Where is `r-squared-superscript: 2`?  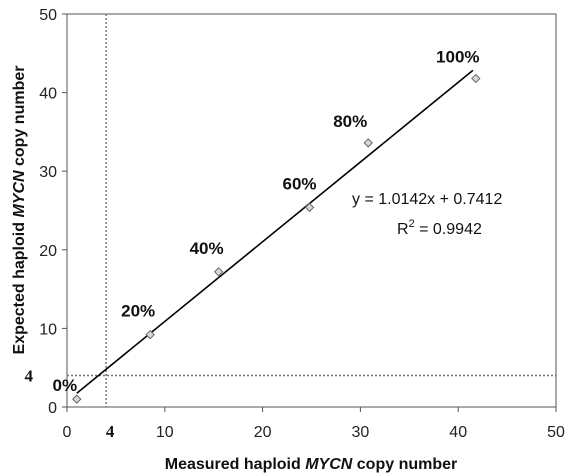
r-squared-superscript: 2 is located at coordinates (412, 224).